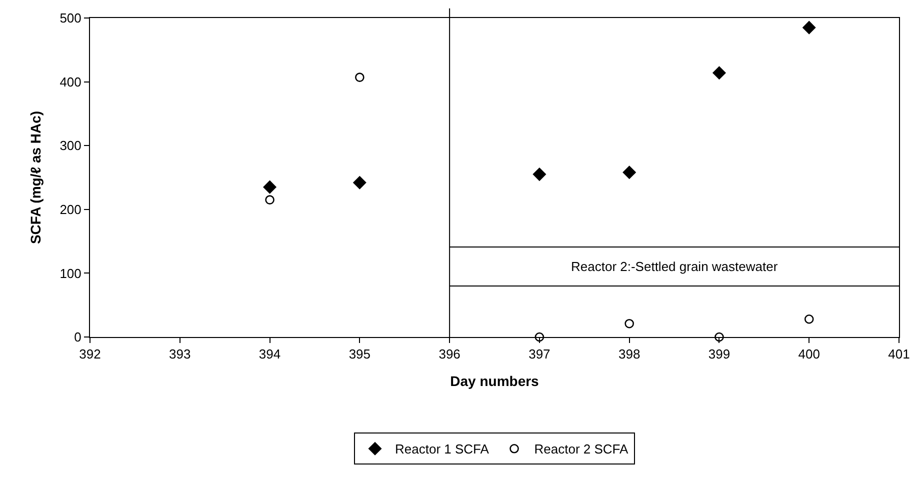 The image size is (924, 477). What do you see at coordinates (719, 354) in the screenshot?
I see `x-tick-label: 399` at bounding box center [719, 354].